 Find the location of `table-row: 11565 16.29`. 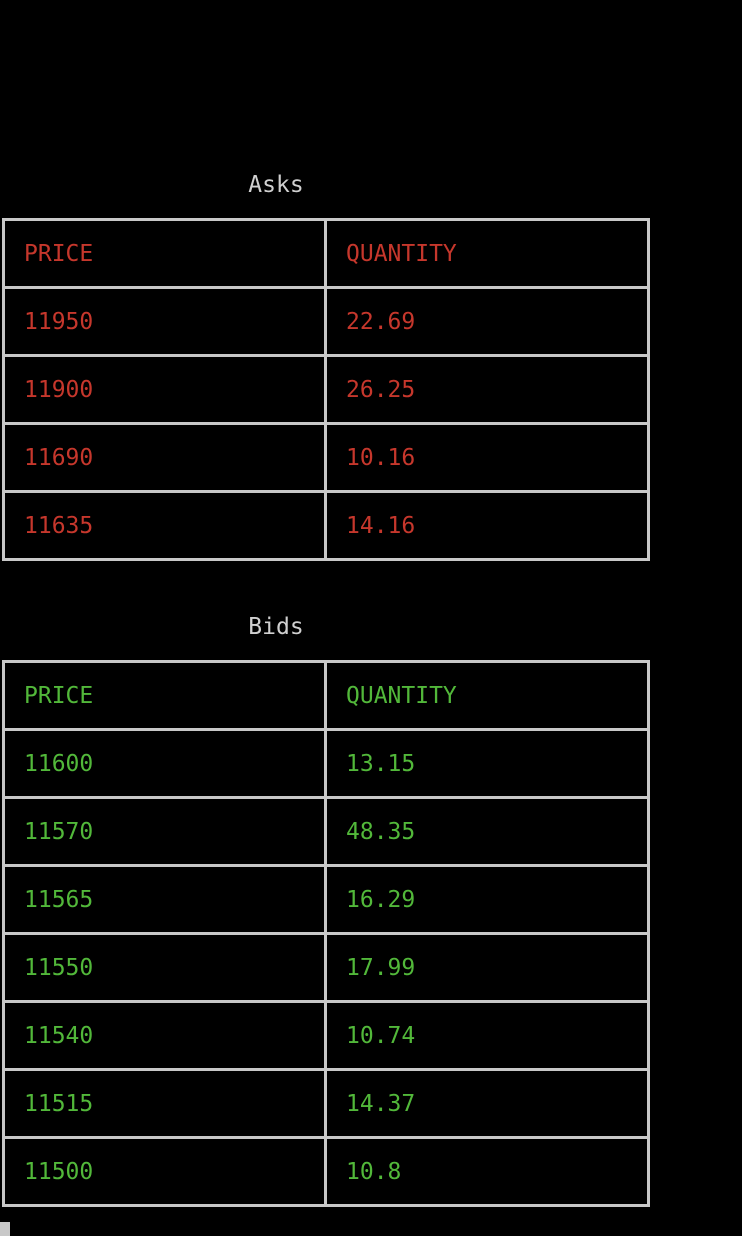

table-row: 11565 16.29 is located at coordinates (326, 898).